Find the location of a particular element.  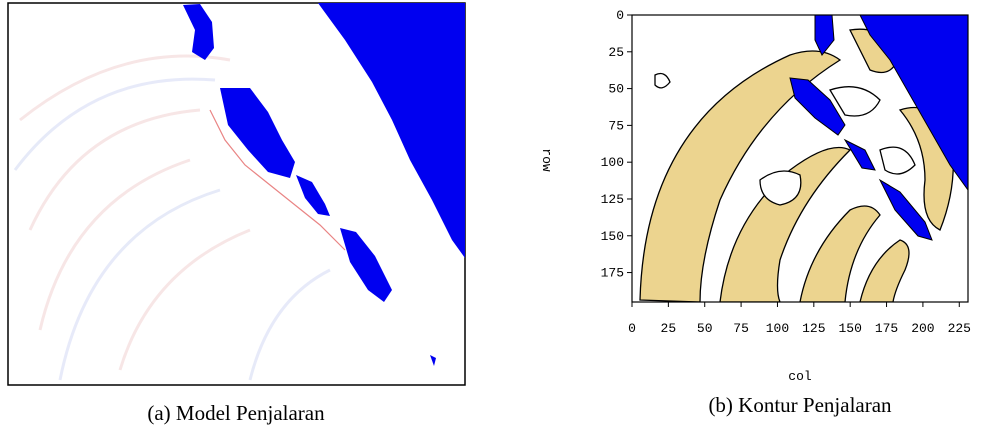

x-tick-label: 175 is located at coordinates (886, 328).